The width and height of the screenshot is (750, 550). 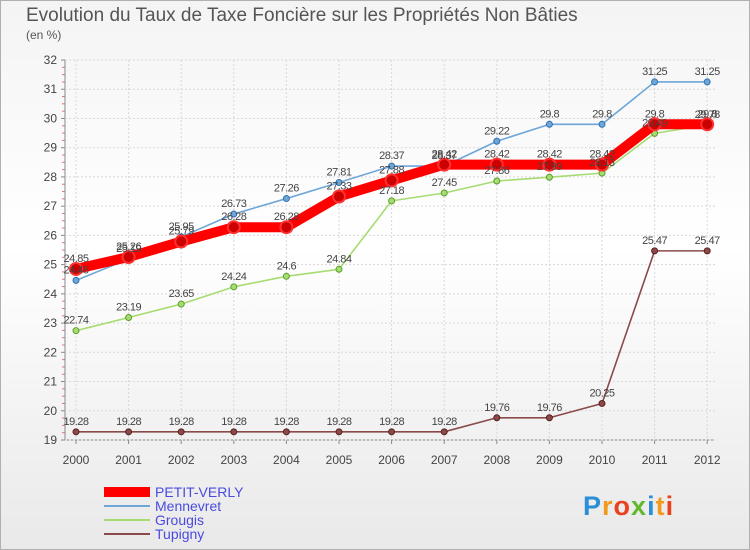 What do you see at coordinates (128, 249) in the screenshot?
I see `data-label: 25.19` at bounding box center [128, 249].